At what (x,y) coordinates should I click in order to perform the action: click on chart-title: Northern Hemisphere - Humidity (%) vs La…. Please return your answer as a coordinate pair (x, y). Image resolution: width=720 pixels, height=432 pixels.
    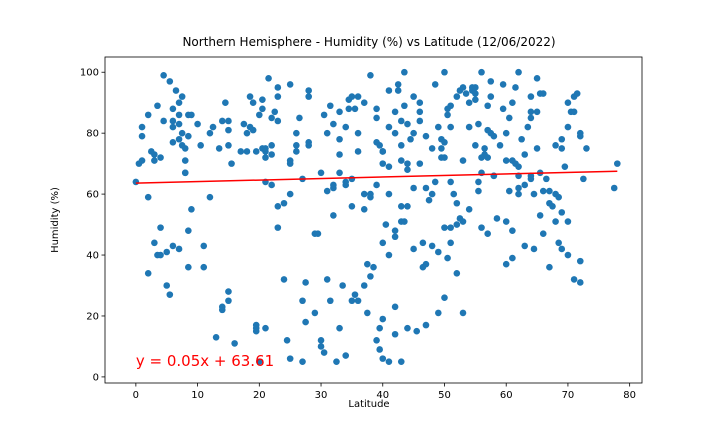
    Looking at the image, I should click on (368, 42).